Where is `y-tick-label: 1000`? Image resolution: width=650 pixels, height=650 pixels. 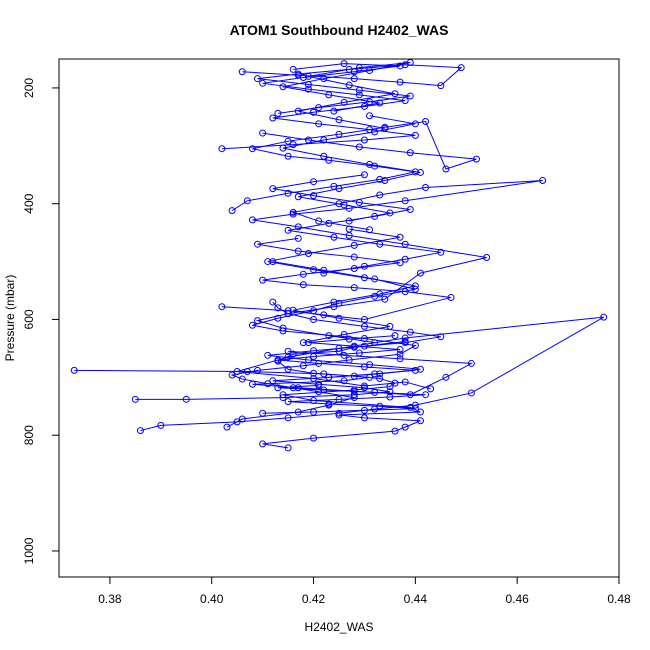 y-tick-label: 1000 is located at coordinates (29, 550).